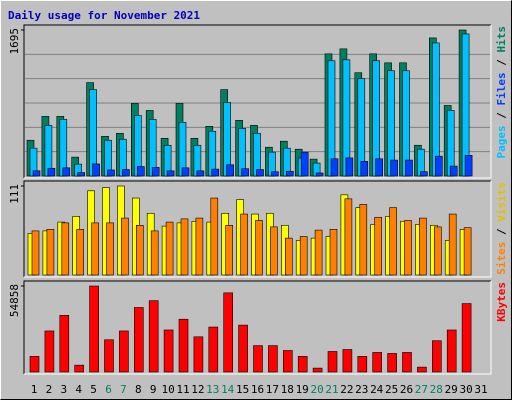  What do you see at coordinates (316, 389) in the screenshot?
I see `x-tick-label: 20` at bounding box center [316, 389].